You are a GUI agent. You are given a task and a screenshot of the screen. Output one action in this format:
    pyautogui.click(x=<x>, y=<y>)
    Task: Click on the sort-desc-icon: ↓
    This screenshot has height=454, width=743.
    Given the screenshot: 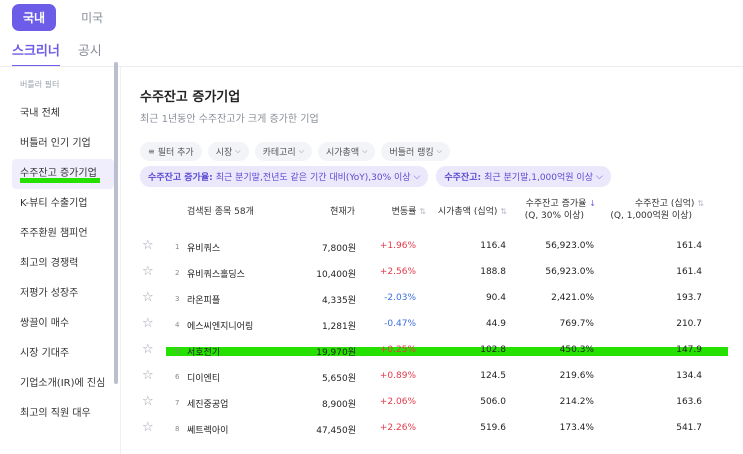 What is the action you would take?
    pyautogui.click(x=592, y=203)
    